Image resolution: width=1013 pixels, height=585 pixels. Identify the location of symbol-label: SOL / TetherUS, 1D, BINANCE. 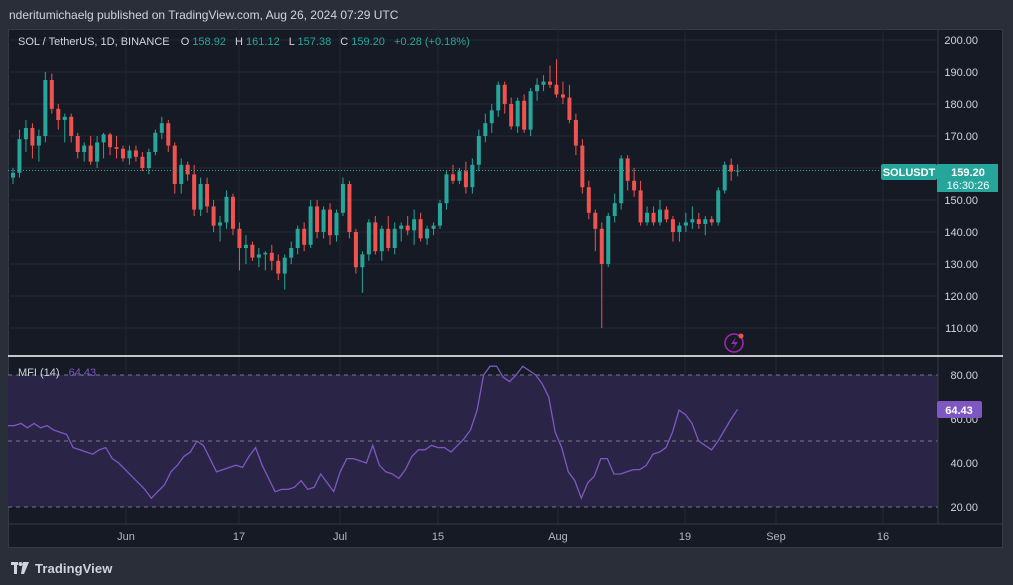
(94, 42).